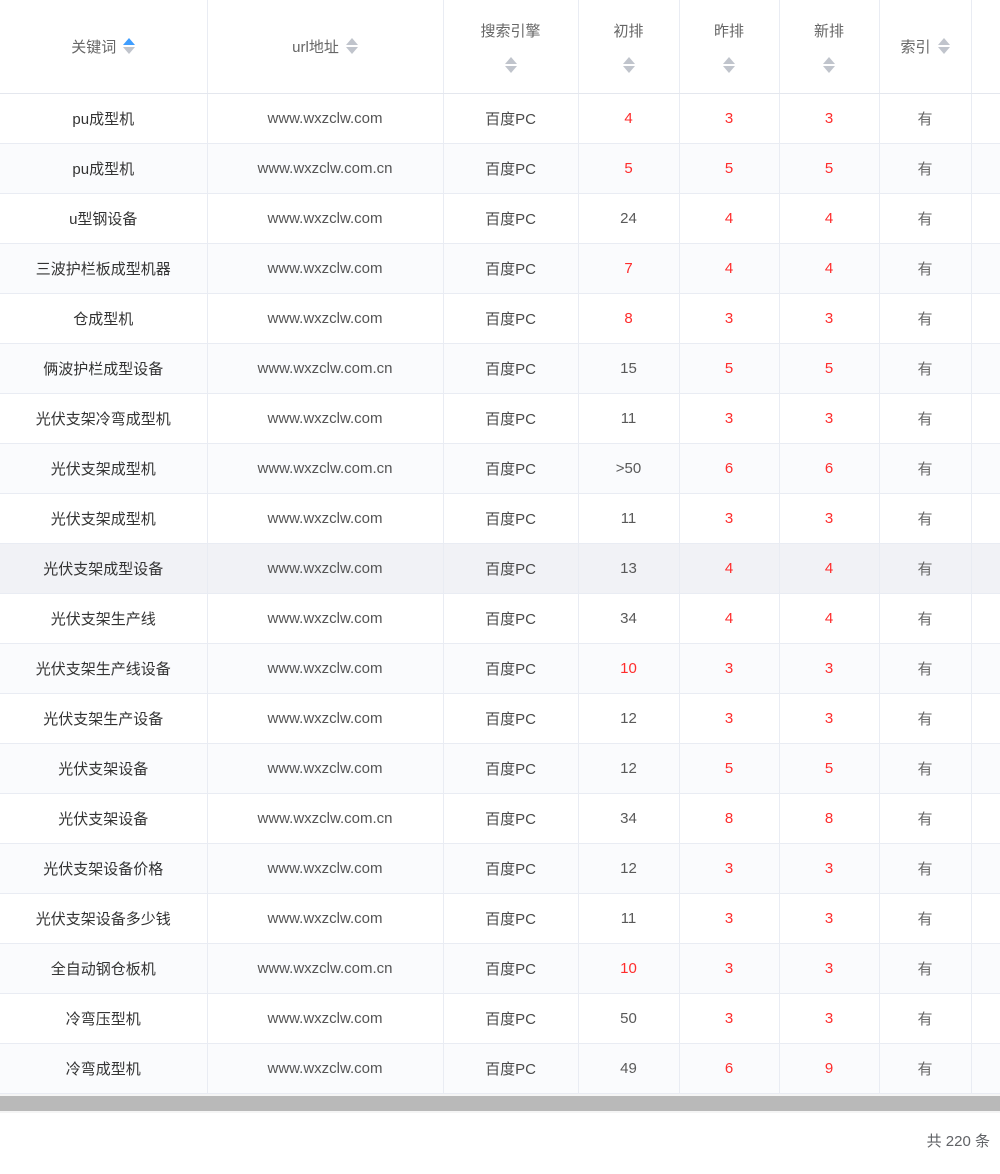 The image size is (1000, 1174). What do you see at coordinates (500, 1018) in the screenshot?
I see `table-row: 冷弯压型机 www.wxzclw.com 百度PC 50 3 3 有` at bounding box center [500, 1018].